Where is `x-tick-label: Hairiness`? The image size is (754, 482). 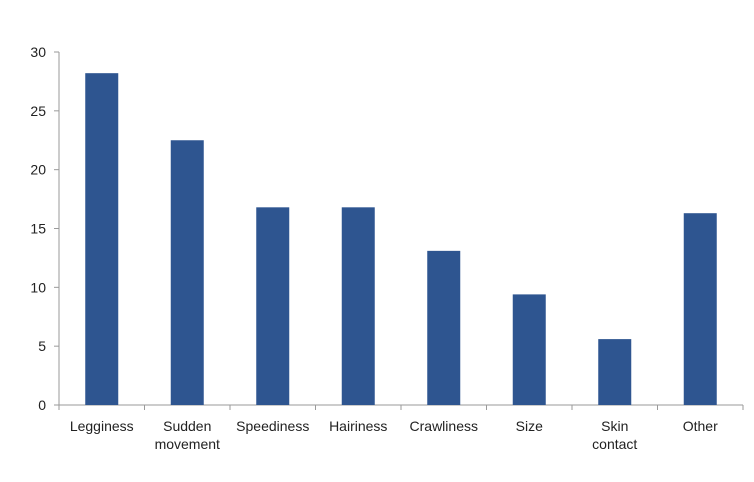
x-tick-label: Hairiness is located at coordinates (358, 426).